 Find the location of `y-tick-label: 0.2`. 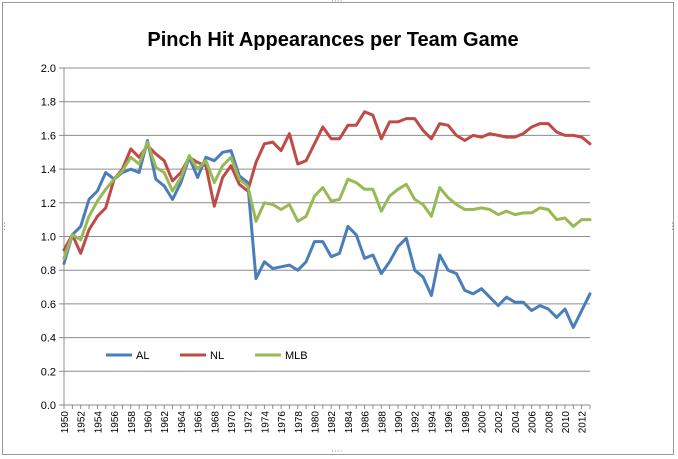

y-tick-label: 0.2 is located at coordinates (48, 372).